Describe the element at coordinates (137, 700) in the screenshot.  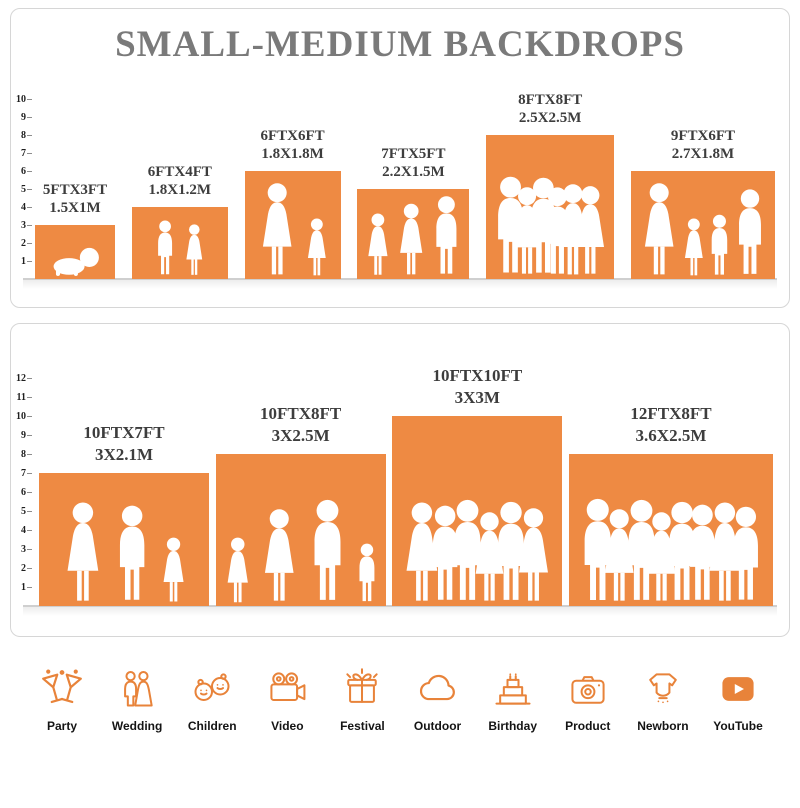
I see `category-wedding: Wedding` at that location.